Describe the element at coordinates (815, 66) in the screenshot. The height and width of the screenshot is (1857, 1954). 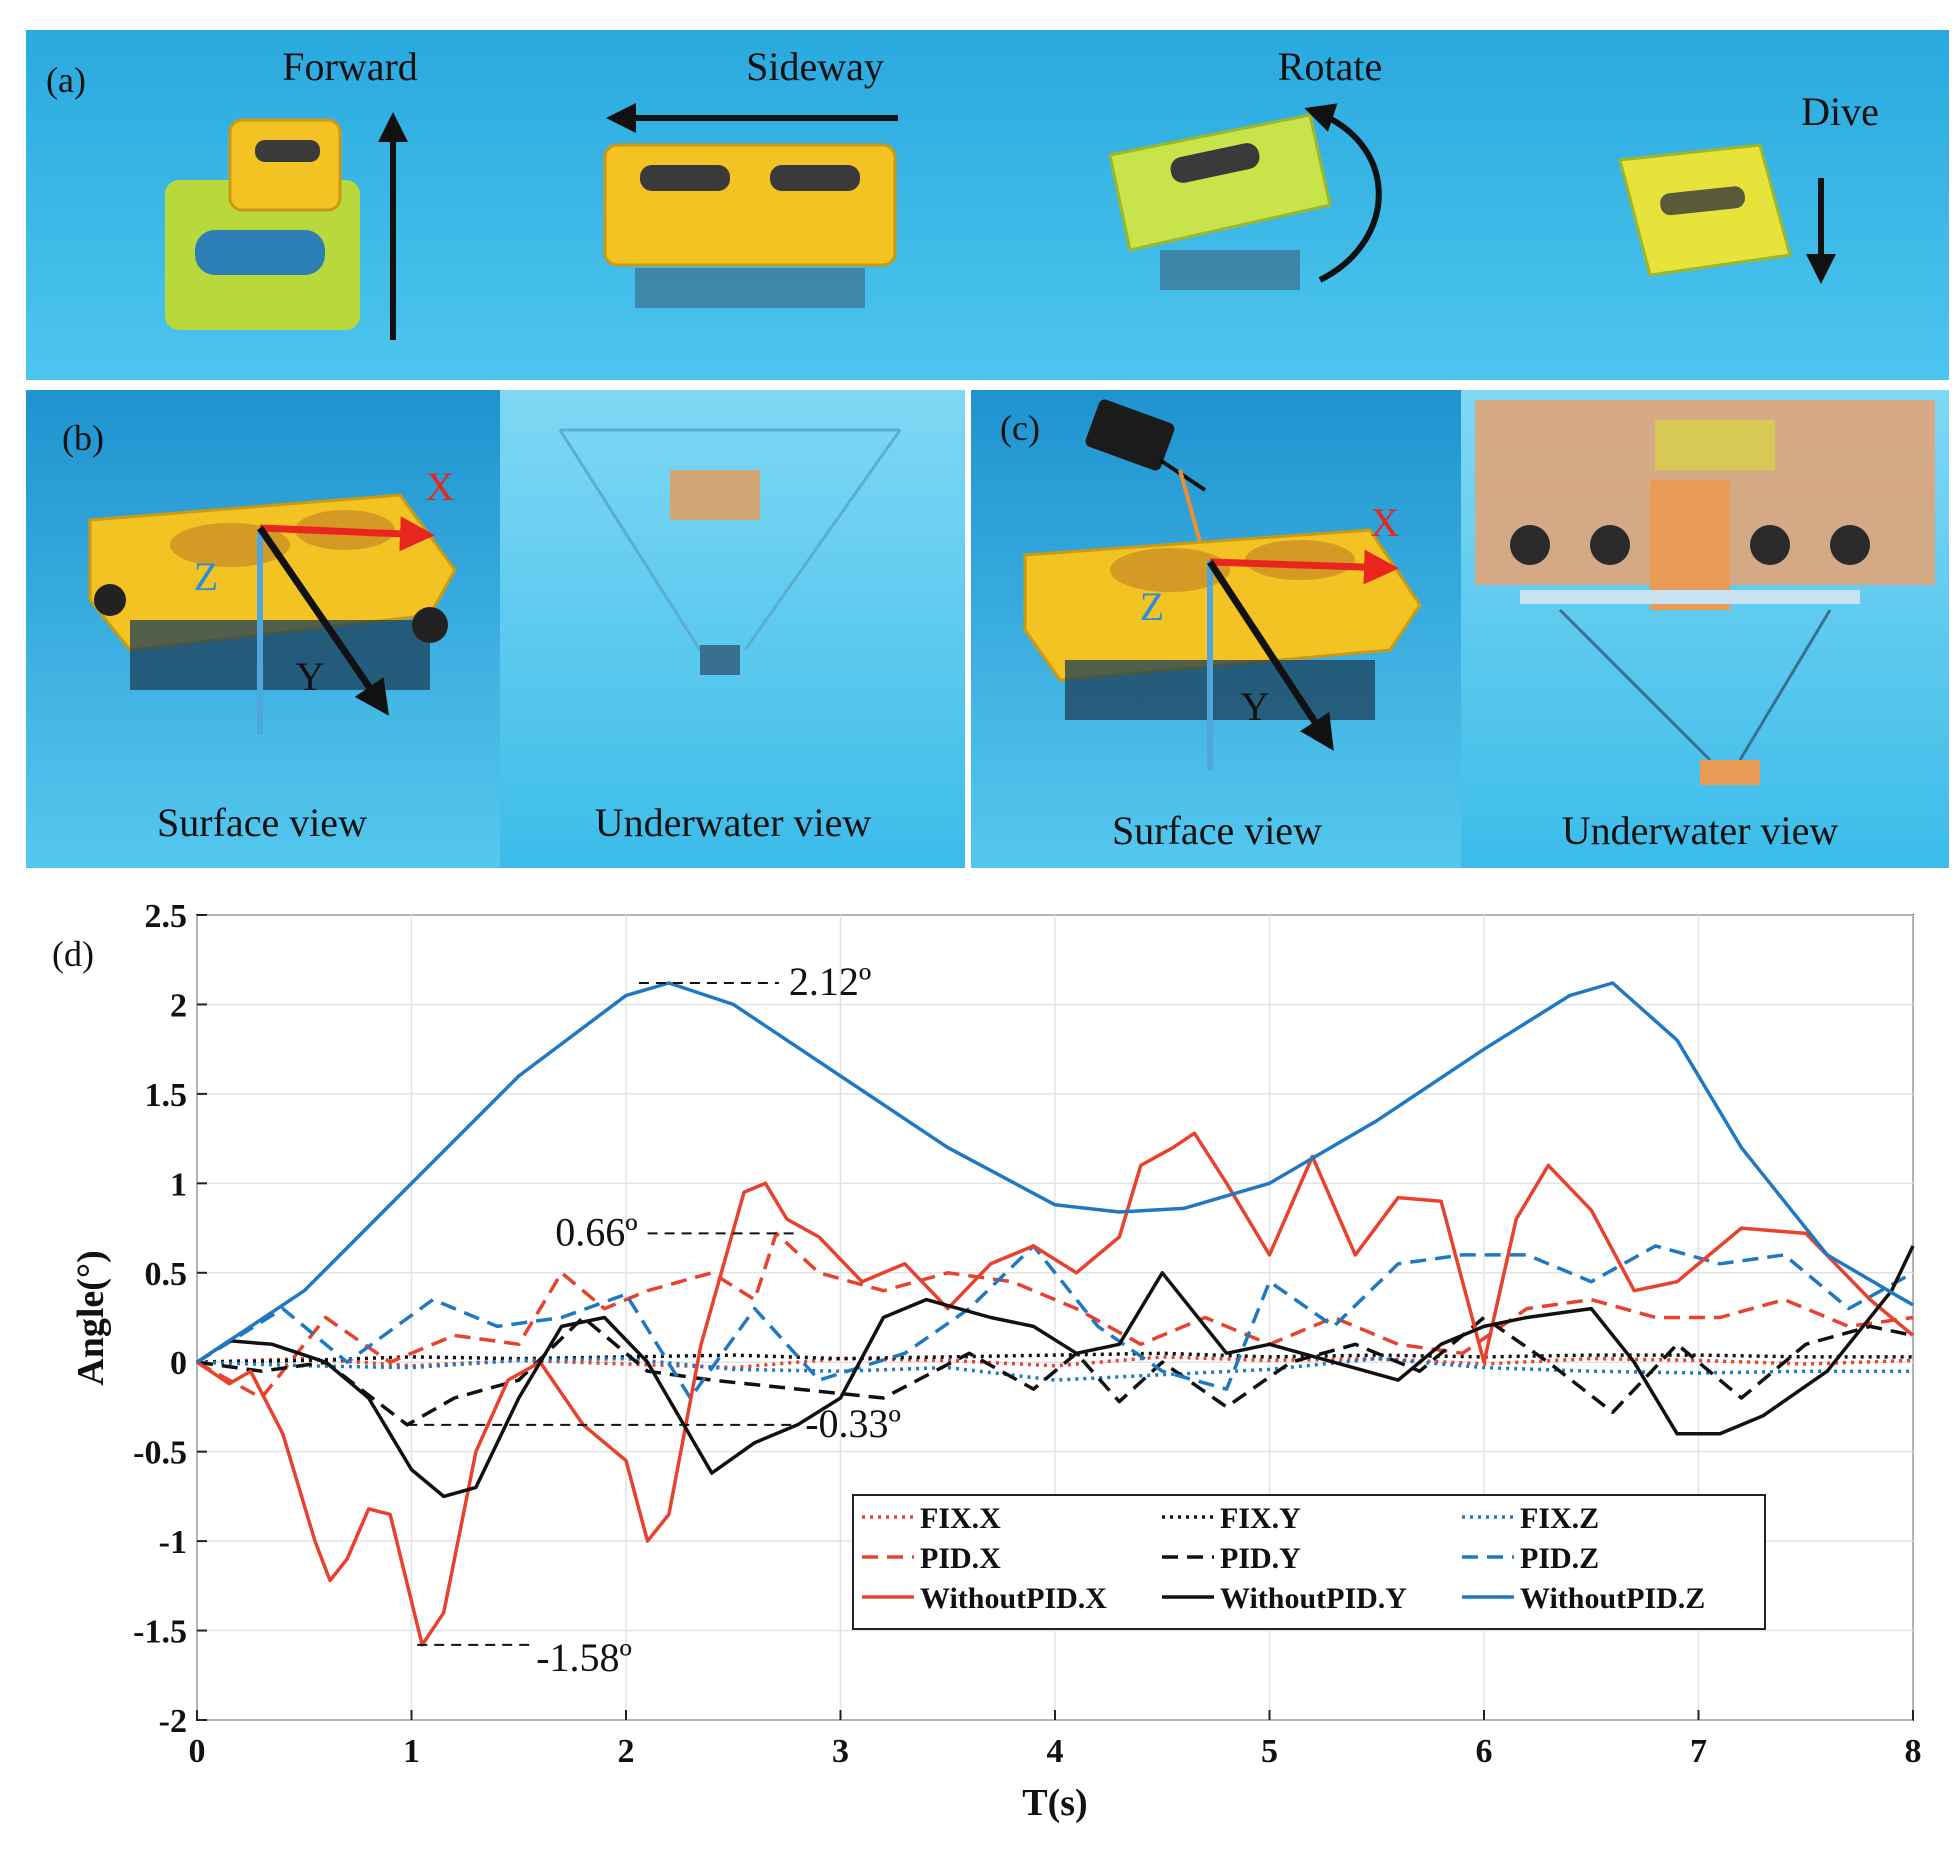
I see `label-sideway: Sideway` at that location.